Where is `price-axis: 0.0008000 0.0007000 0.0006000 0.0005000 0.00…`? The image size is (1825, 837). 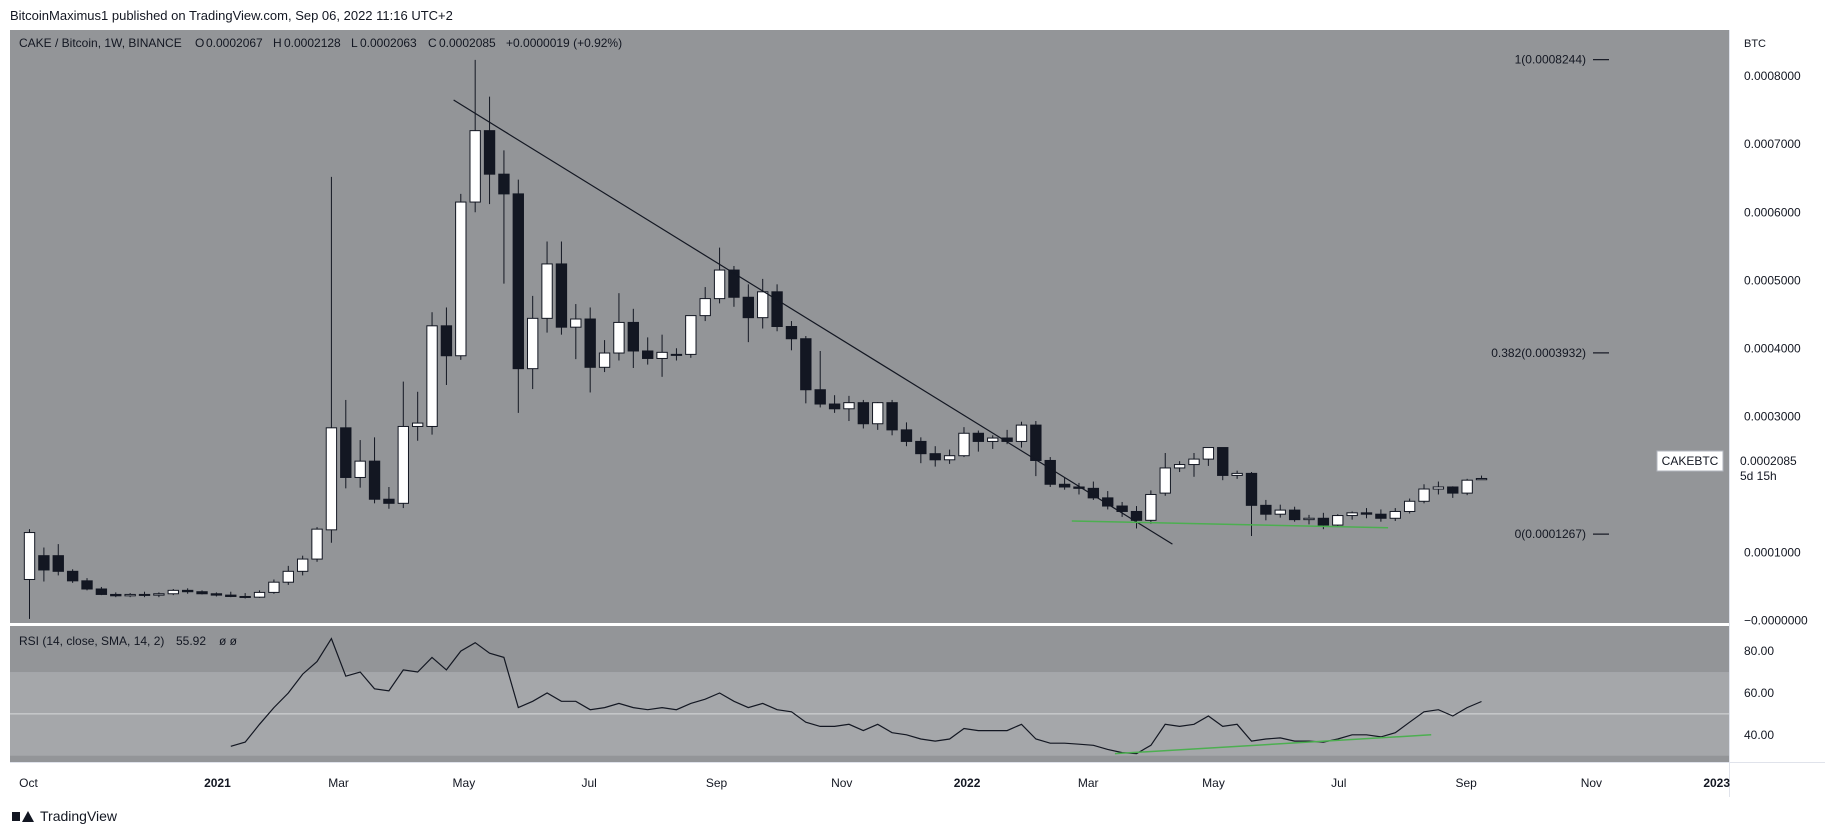
price-axis: 0.0008000 0.0007000 0.0006000 0.0005000 0.00… is located at coordinates (1776, 348).